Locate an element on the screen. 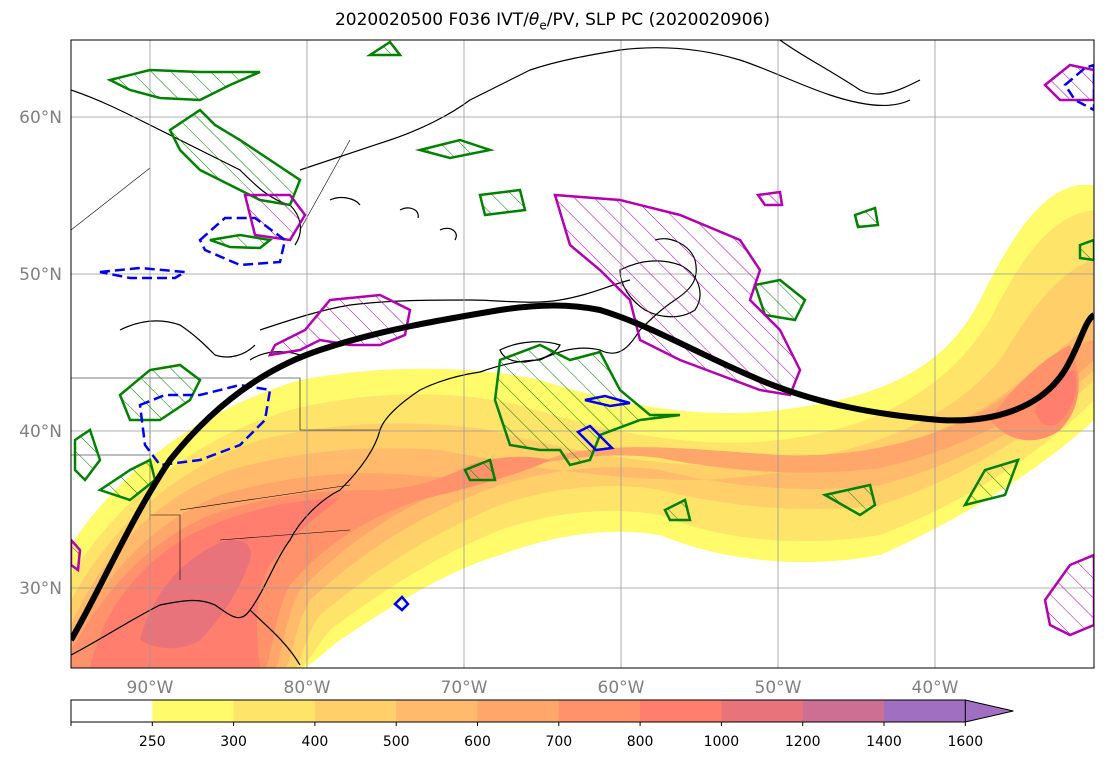 Image resolution: width=1105 pixels, height=761 pixels. theta-e-contour-quebec is located at coordinates (241, 241).